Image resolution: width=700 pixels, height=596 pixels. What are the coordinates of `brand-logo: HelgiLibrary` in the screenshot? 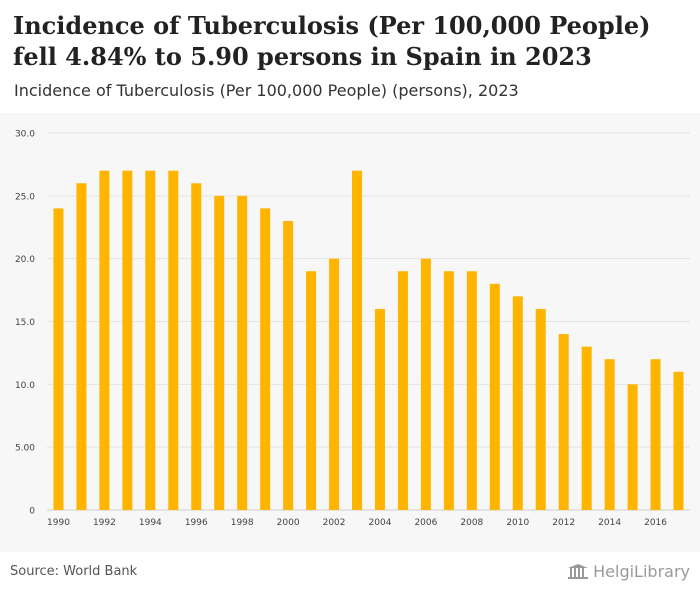 It's located at (628, 571).